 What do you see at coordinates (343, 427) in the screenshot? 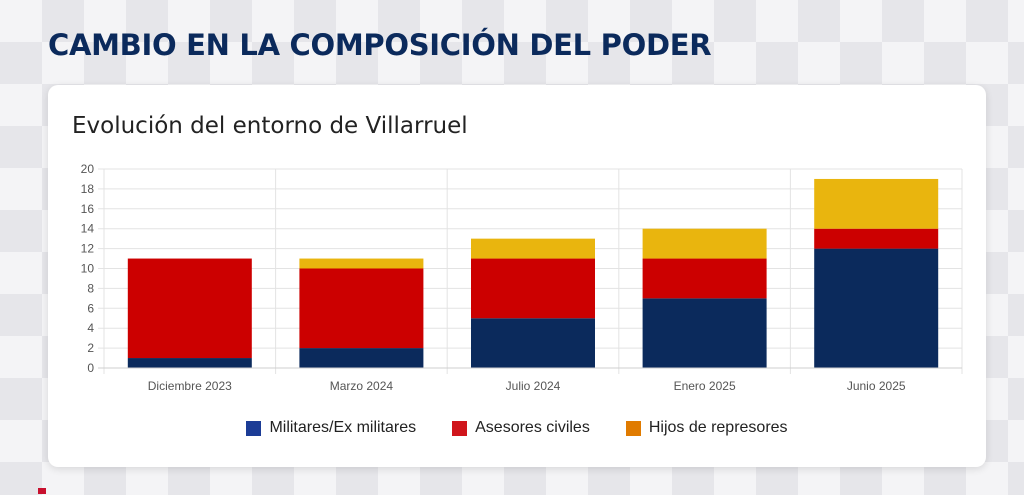
I see `legend-label-militares: Militares/Ex militares` at bounding box center [343, 427].